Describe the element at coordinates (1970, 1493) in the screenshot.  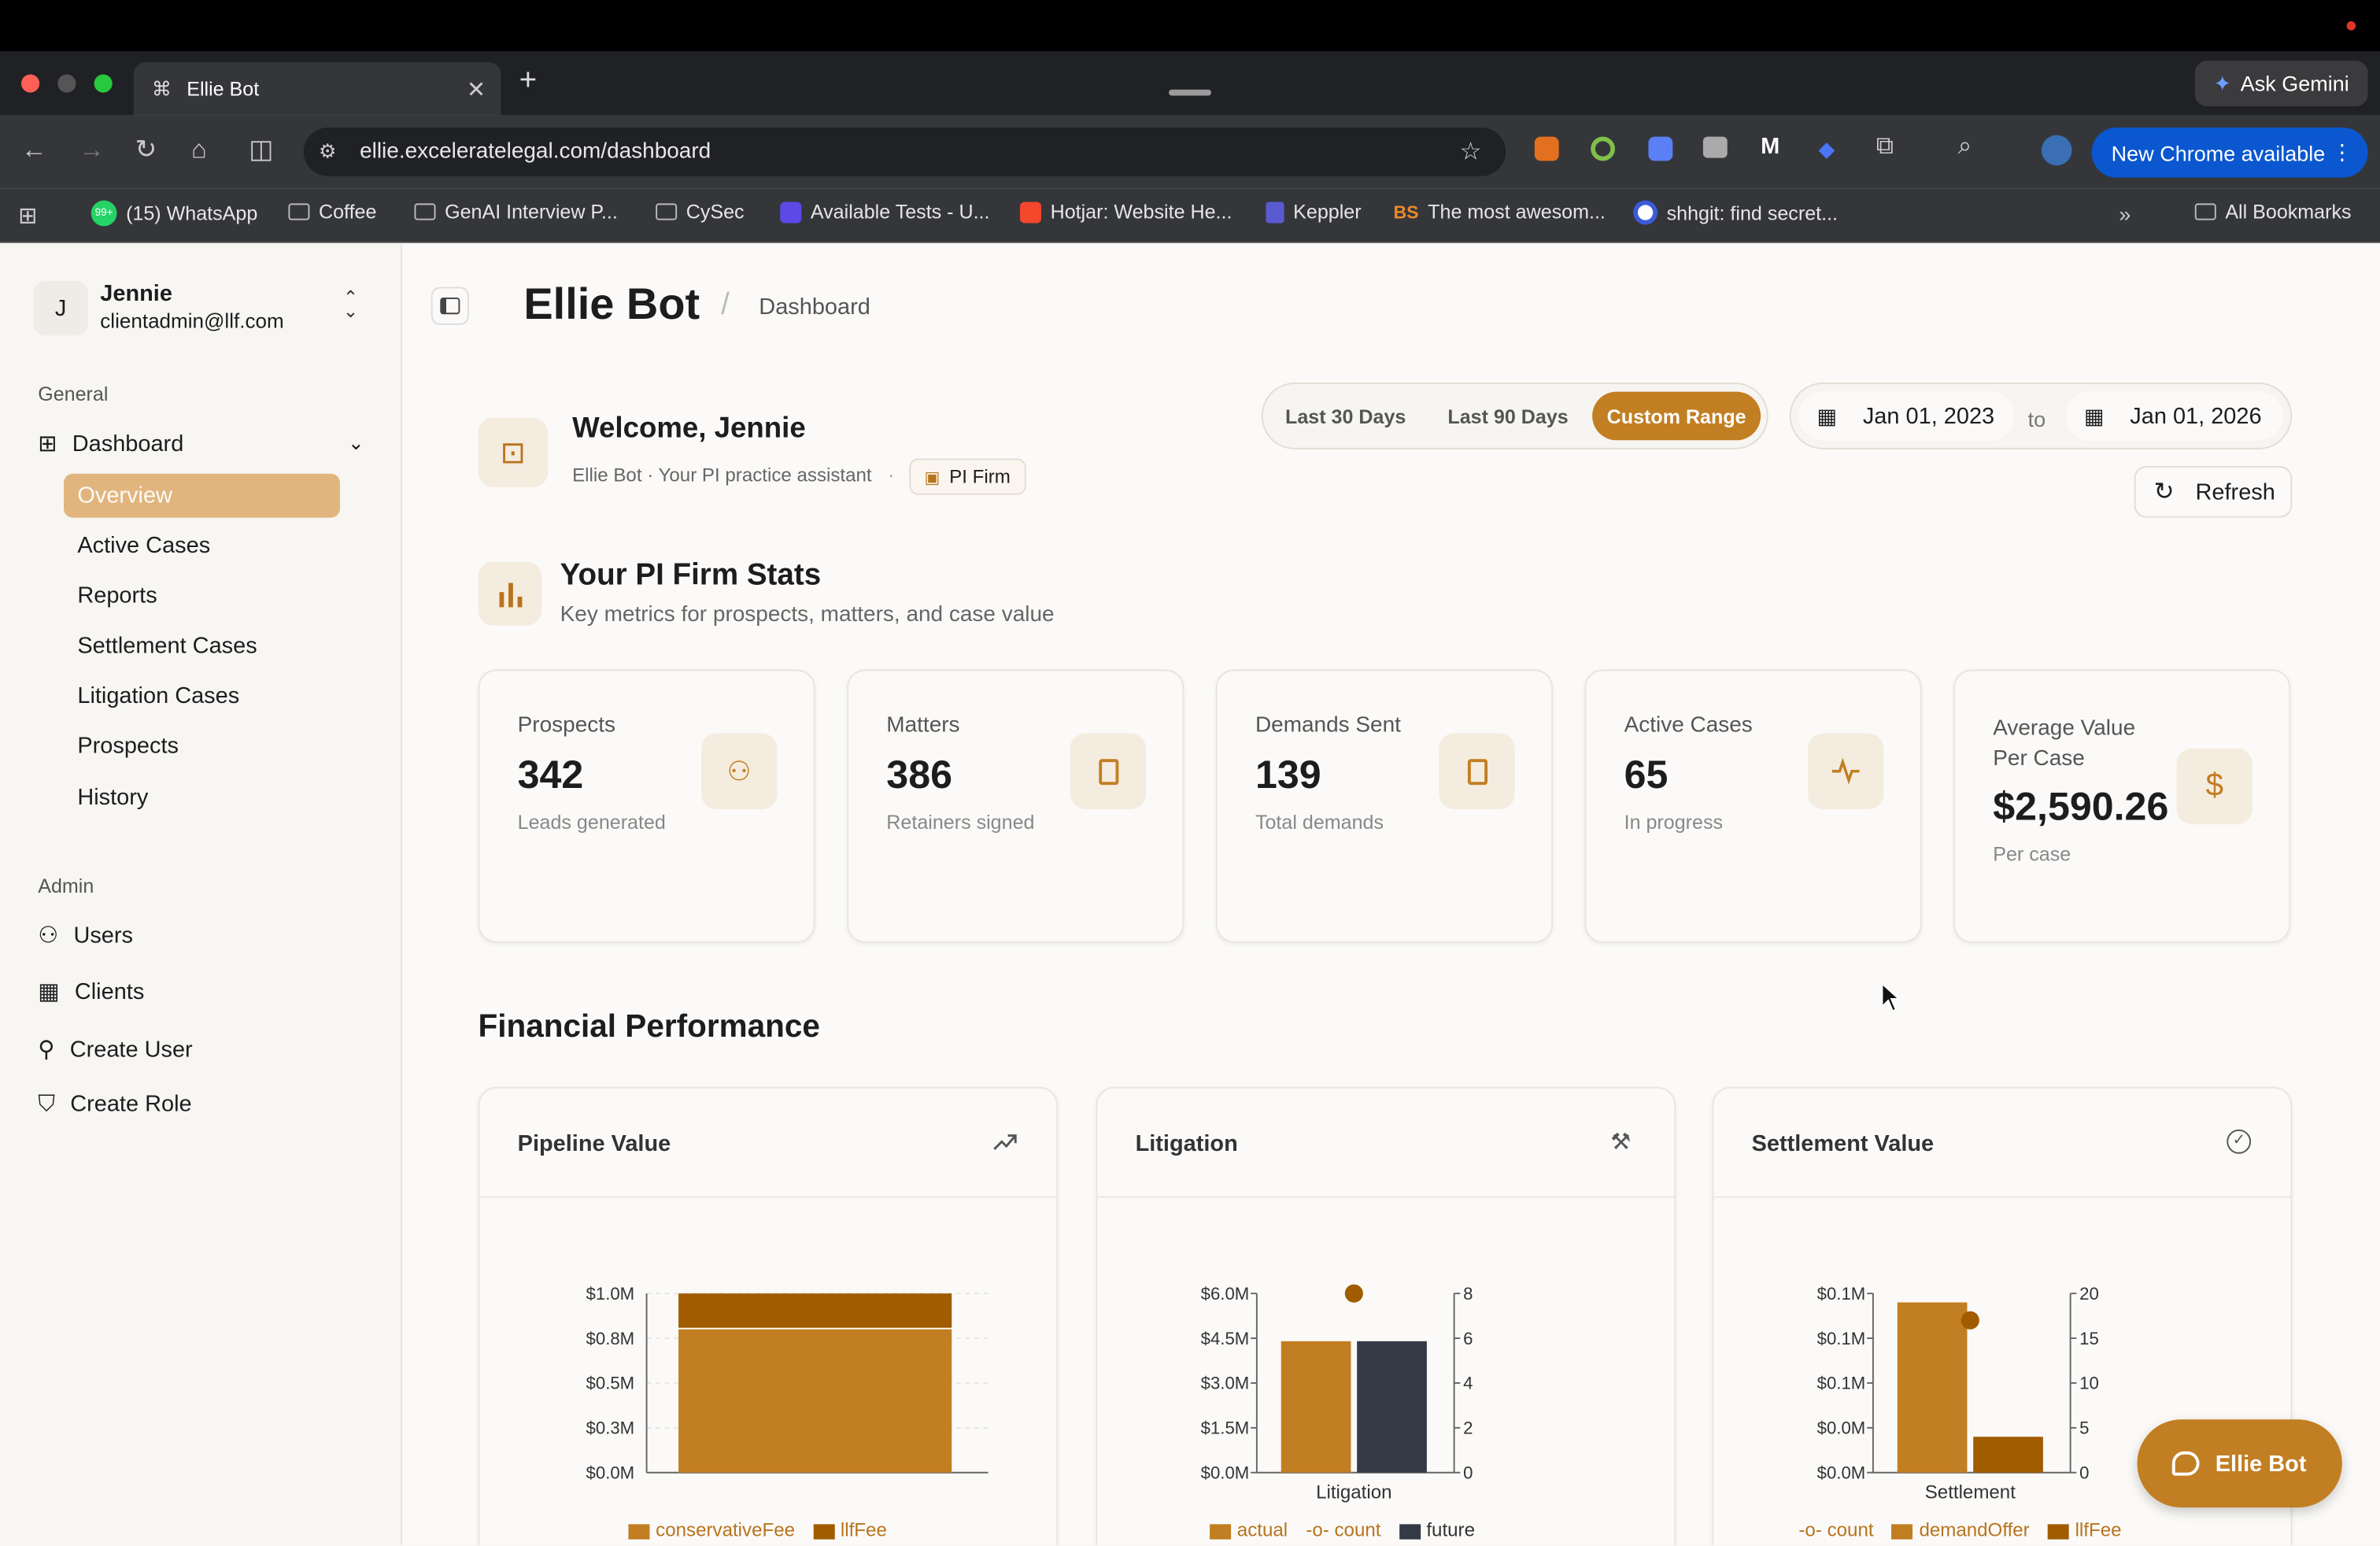
I see `x-tick-label: Settlement` at that location.